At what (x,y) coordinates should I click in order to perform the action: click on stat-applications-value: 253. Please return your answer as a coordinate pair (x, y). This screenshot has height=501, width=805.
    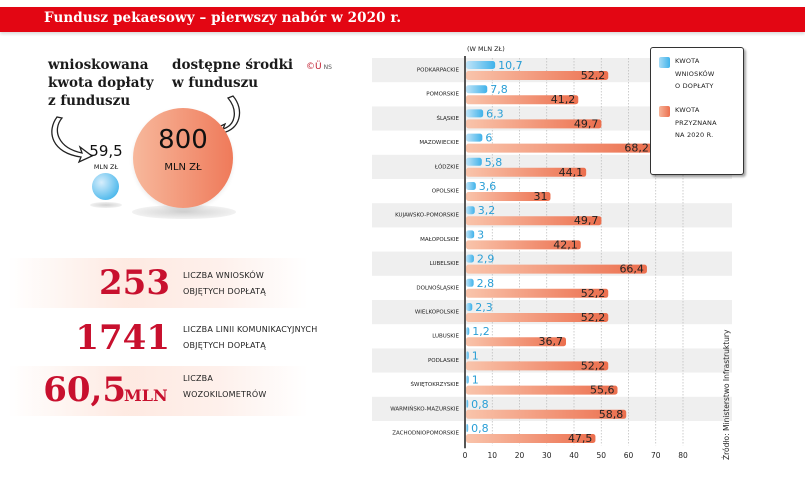
    Looking at the image, I should click on (134, 283).